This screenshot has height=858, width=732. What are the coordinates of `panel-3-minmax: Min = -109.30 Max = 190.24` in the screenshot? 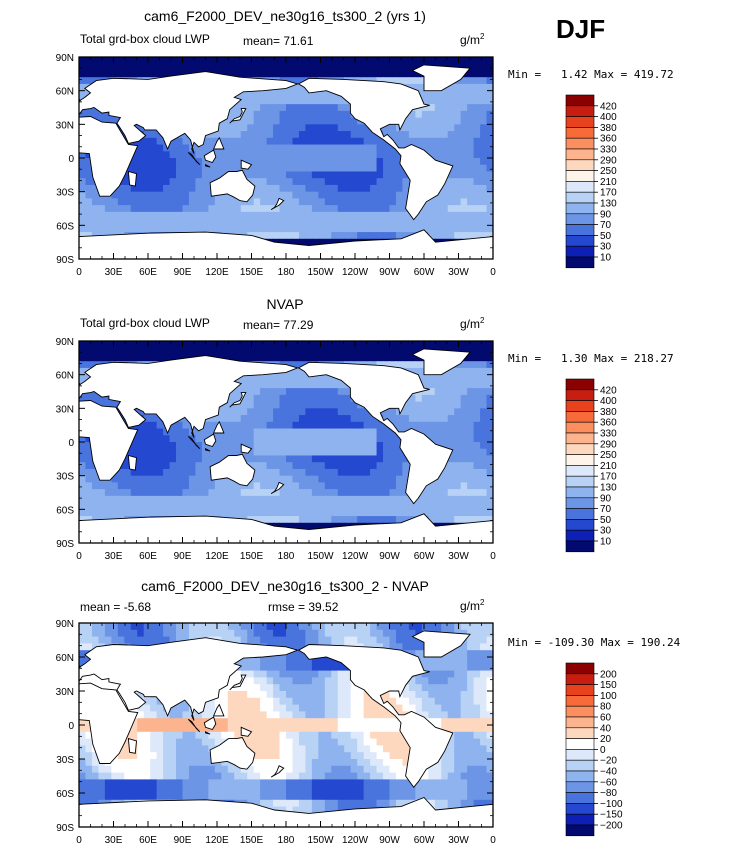 It's located at (594, 642).